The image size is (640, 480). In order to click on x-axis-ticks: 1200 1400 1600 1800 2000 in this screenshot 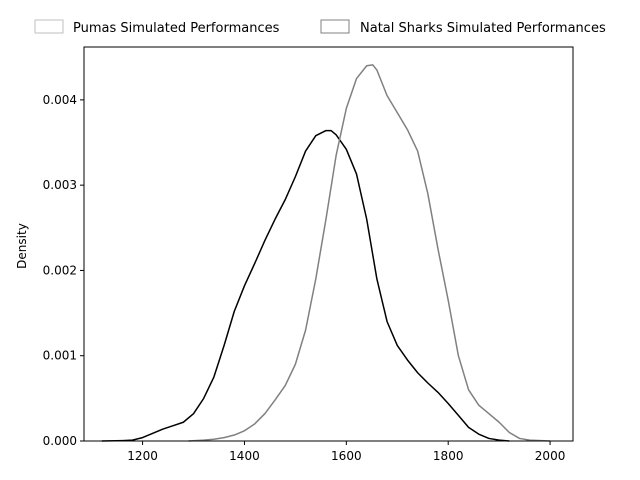, I will do `click(346, 452)`.